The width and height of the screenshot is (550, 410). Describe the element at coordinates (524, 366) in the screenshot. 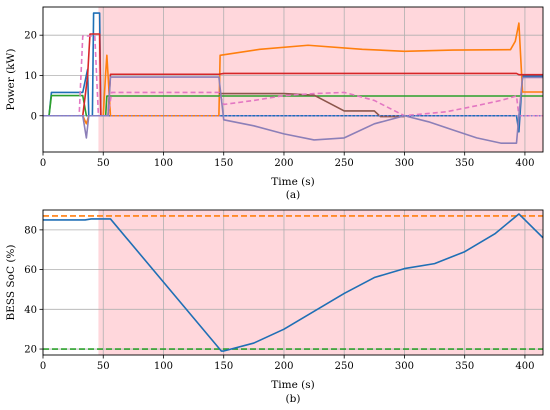

I see `soc-xtick-label: 400` at that location.